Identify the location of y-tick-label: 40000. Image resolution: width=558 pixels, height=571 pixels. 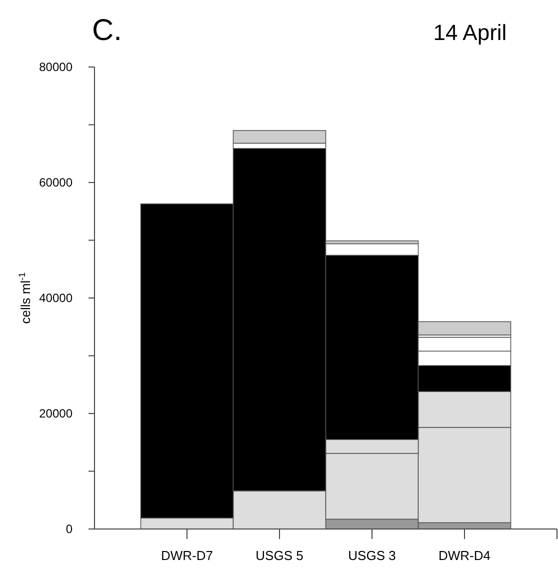
(56, 298).